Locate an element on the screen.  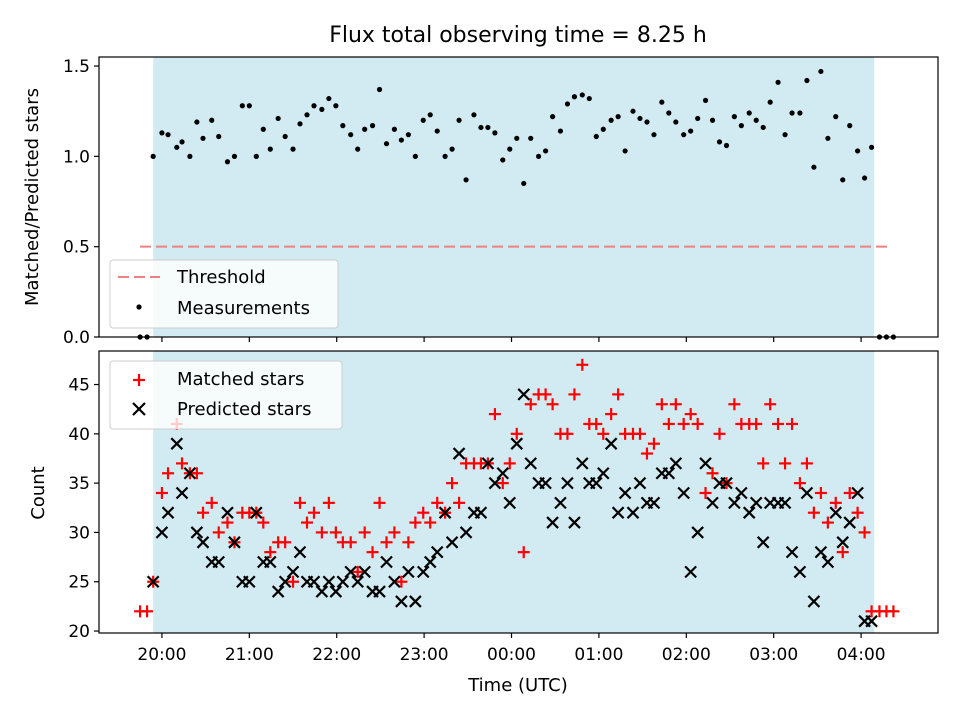
count-y-axis-label: Count is located at coordinates (38, 492).